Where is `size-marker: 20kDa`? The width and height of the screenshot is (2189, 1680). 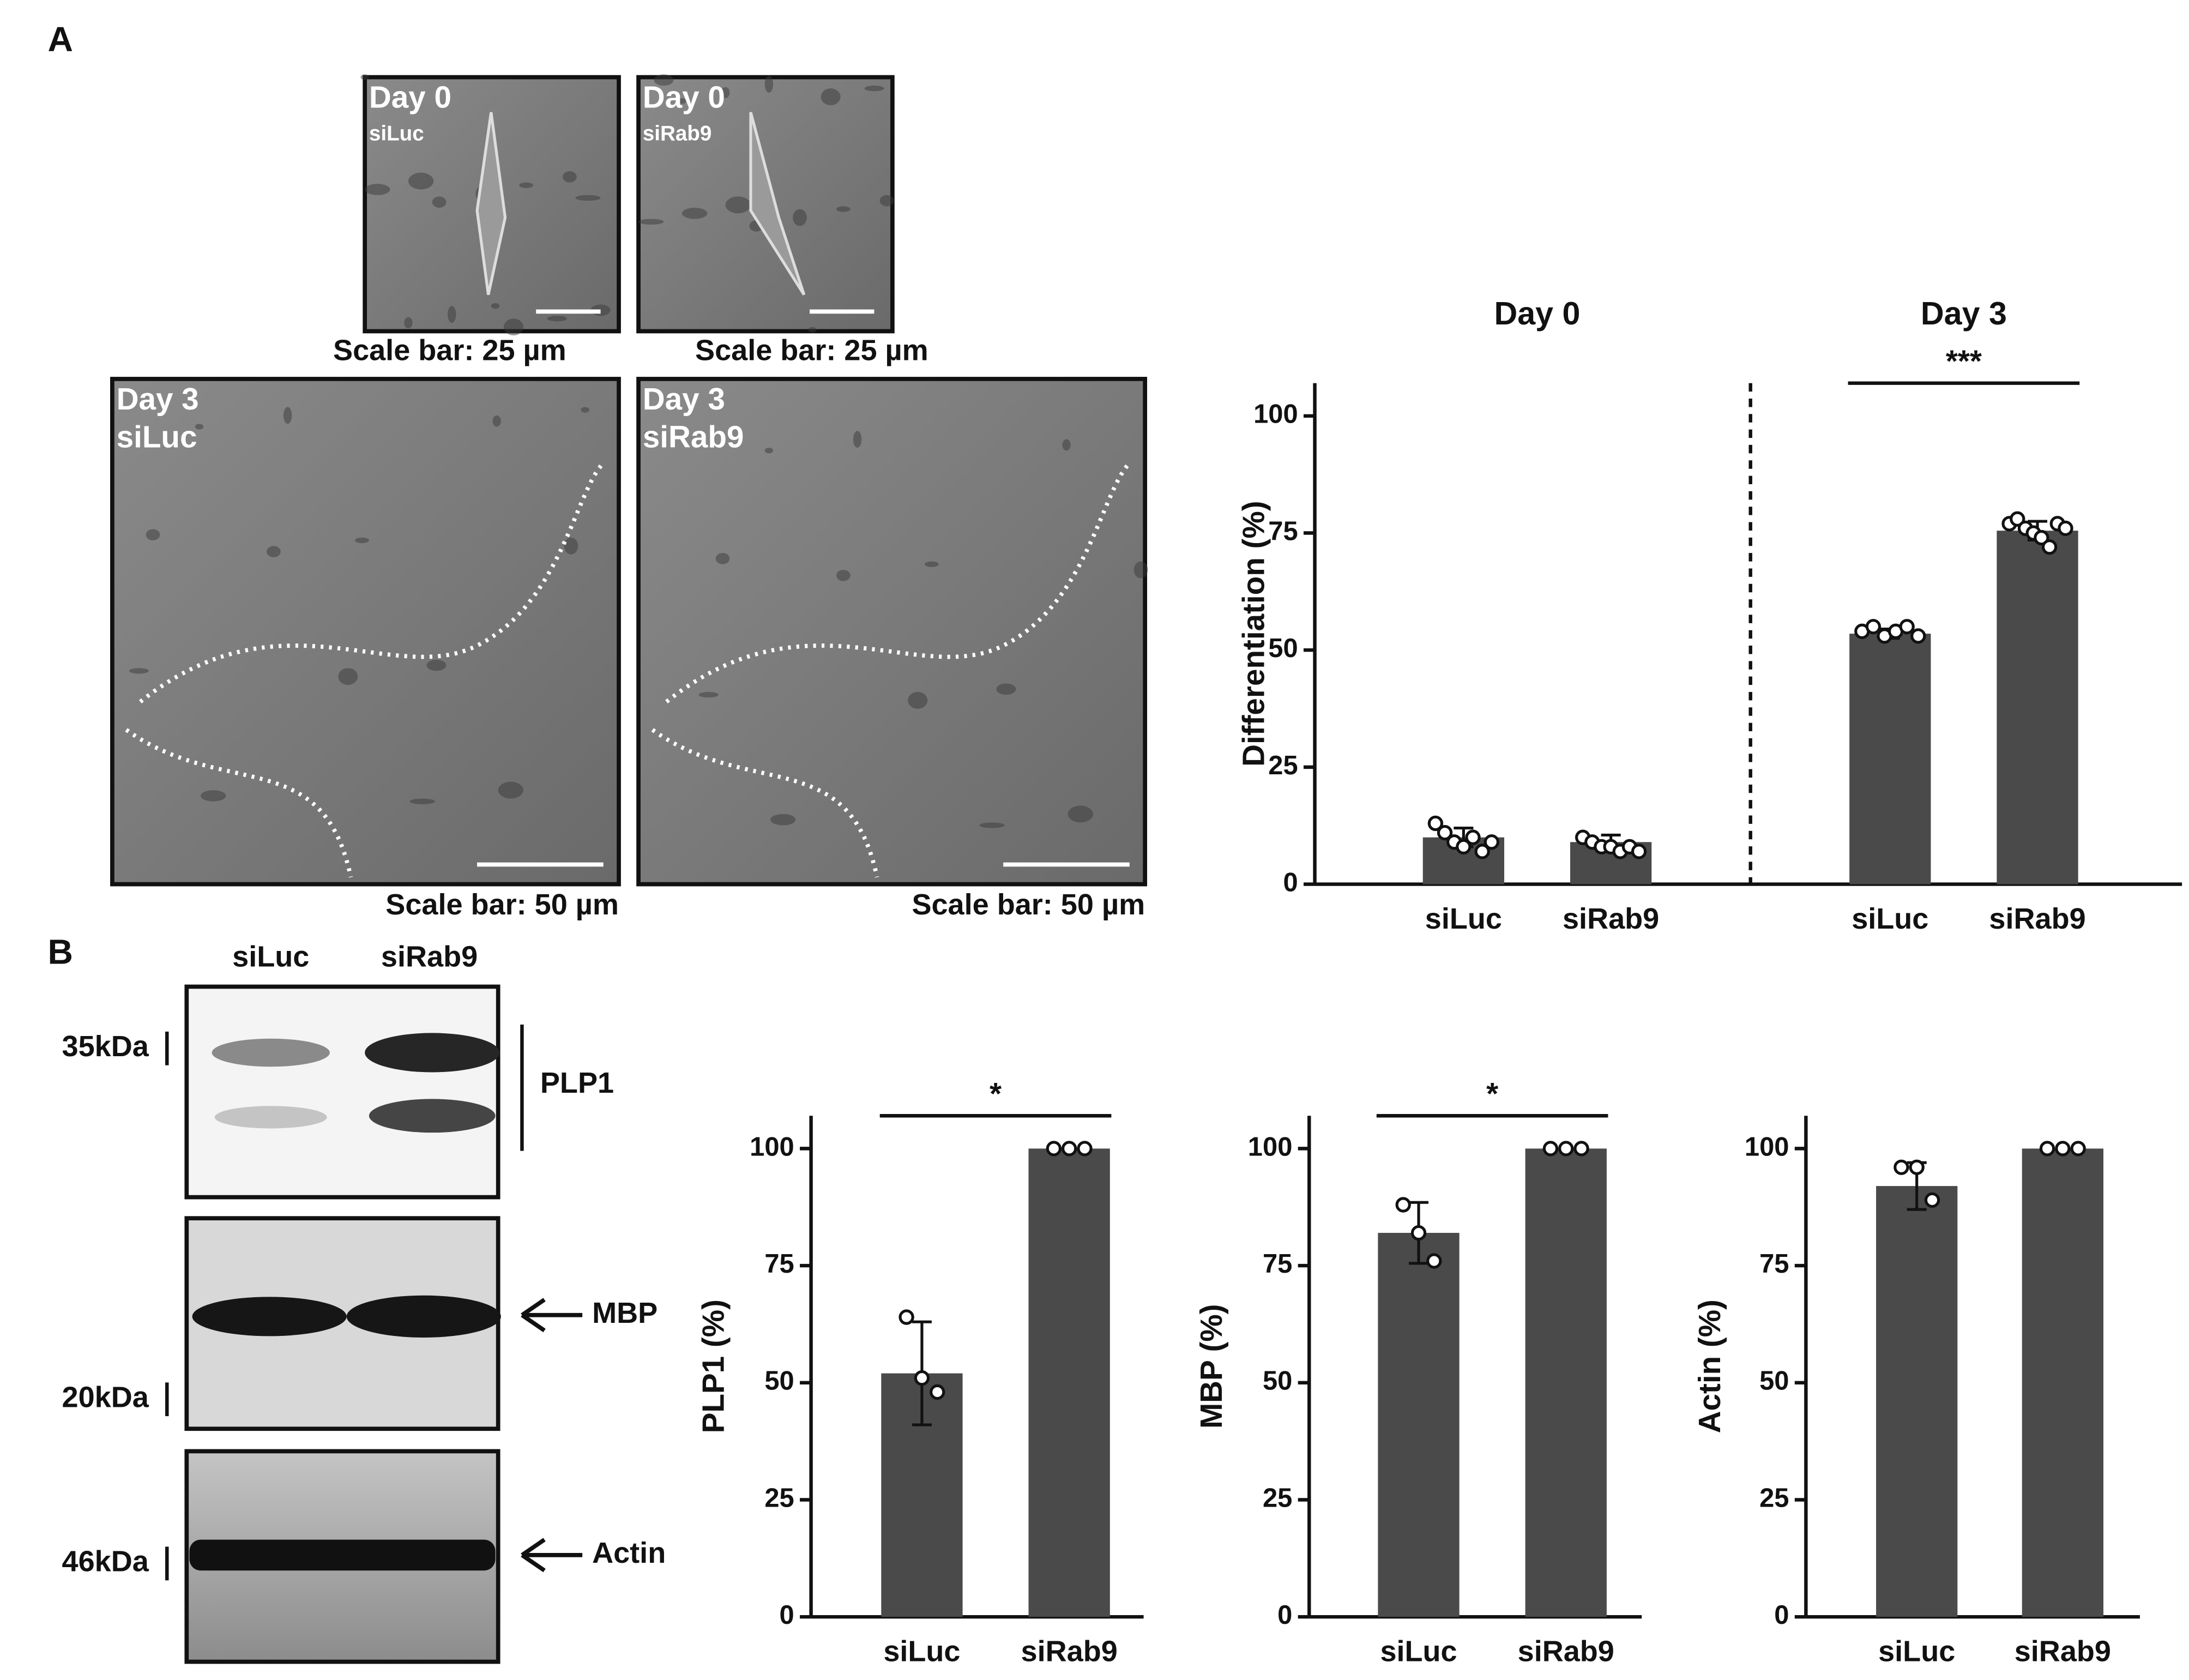 size-marker: 20kDa is located at coordinates (105, 1397).